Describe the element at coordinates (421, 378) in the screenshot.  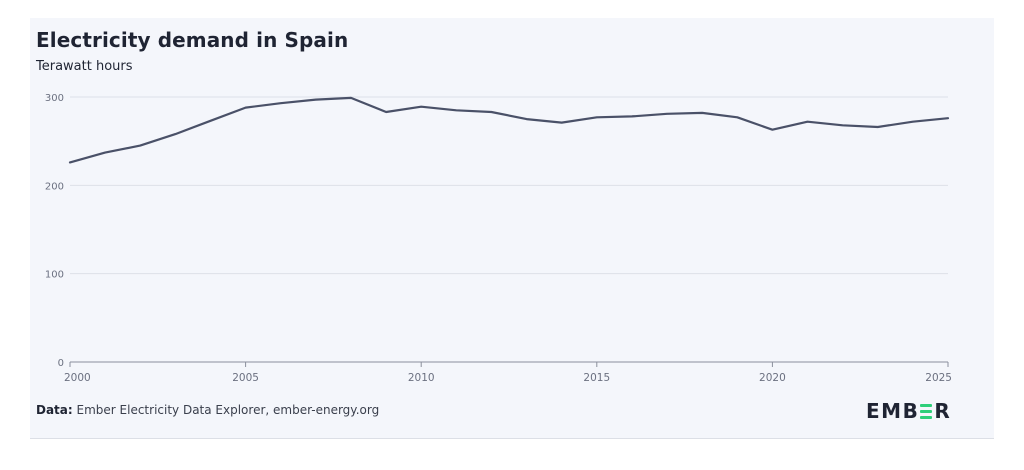
I see `x-tick-label: 2010` at that location.